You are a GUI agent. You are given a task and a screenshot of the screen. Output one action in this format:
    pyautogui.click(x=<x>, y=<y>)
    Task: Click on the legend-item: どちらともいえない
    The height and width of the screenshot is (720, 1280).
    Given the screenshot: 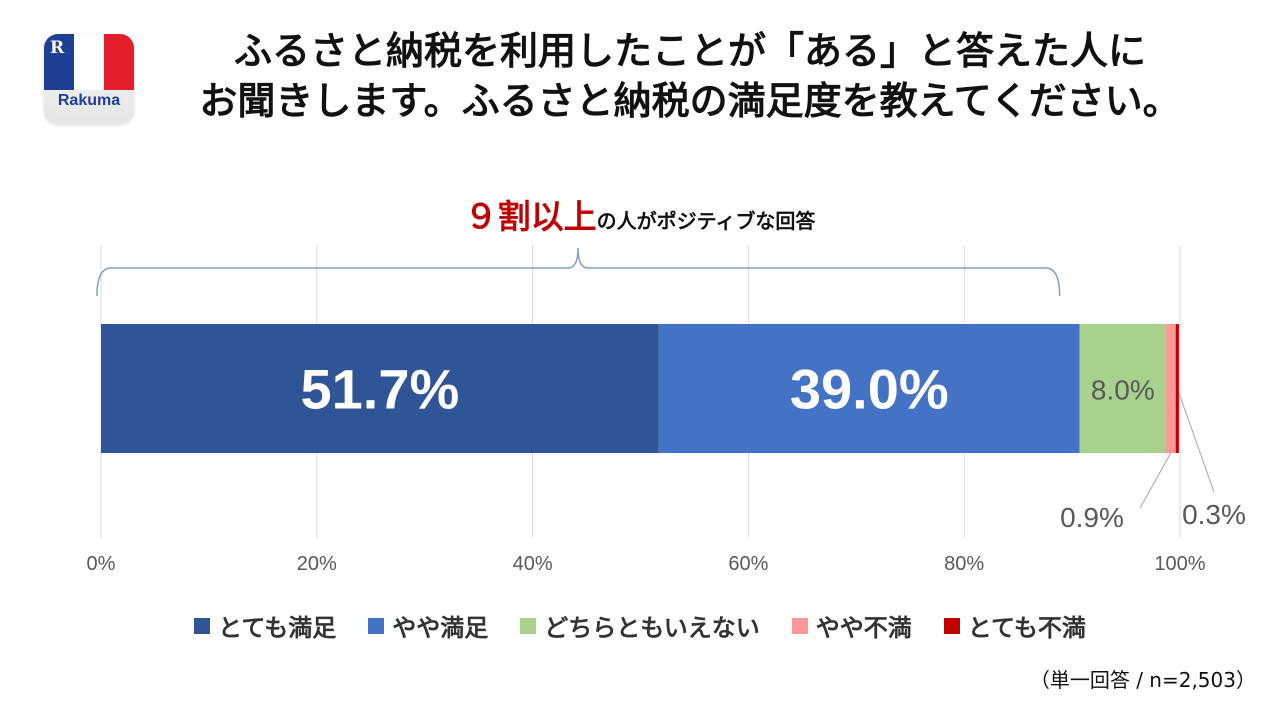 What is the action you would take?
    pyautogui.click(x=640, y=625)
    